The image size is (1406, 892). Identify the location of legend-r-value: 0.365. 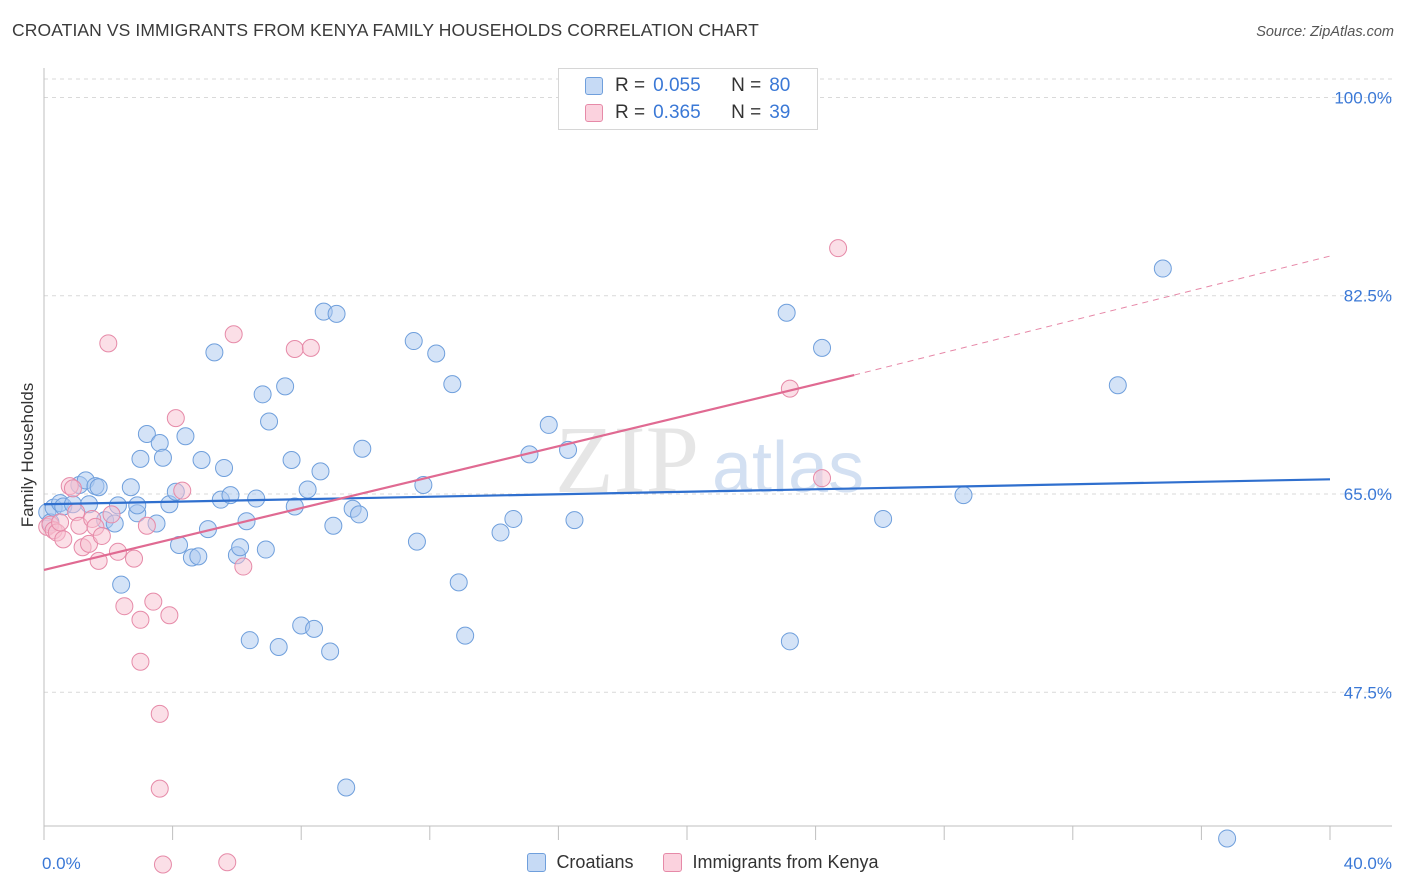
(677, 112).